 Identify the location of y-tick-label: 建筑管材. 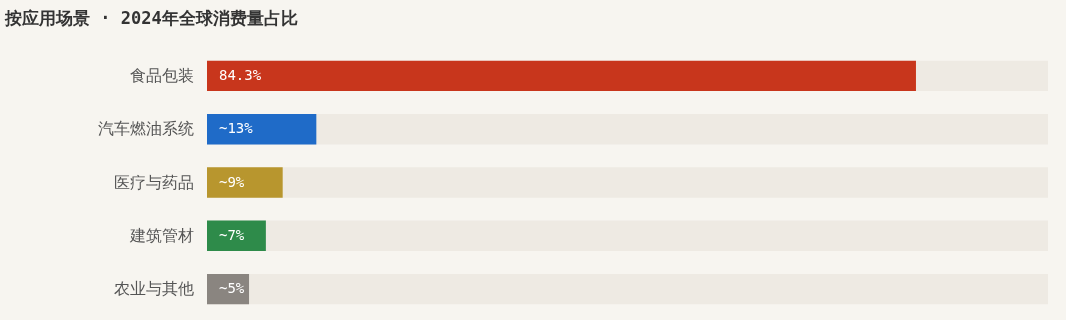
(161, 235).